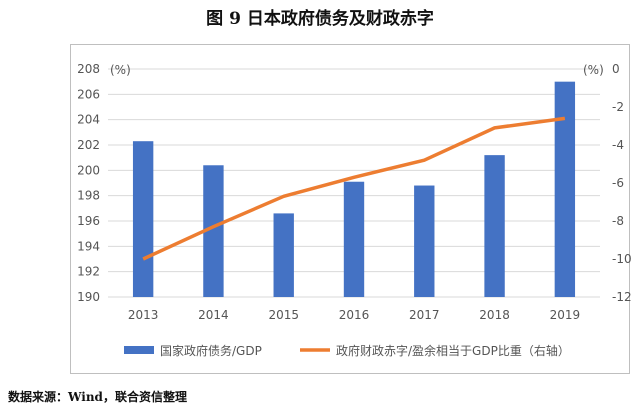 The height and width of the screenshot is (408, 640). I want to click on right-tick-label: -4, so click(618, 145).